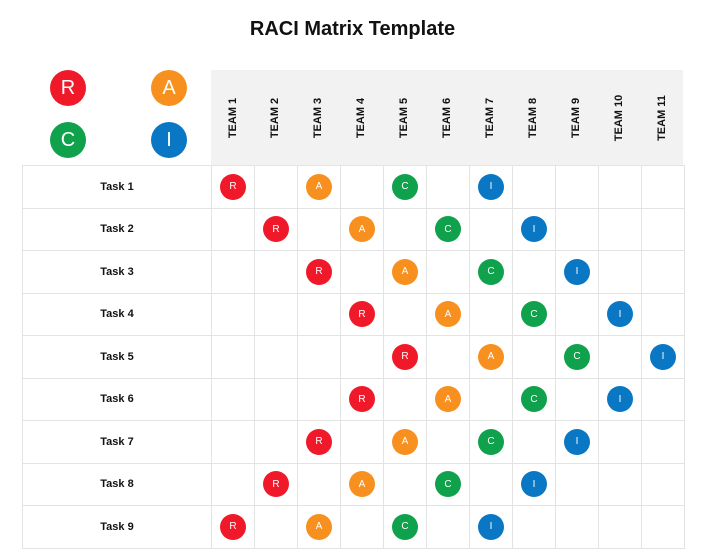 The width and height of the screenshot is (720, 557). I want to click on raci-badge-a: A, so click(405, 441).